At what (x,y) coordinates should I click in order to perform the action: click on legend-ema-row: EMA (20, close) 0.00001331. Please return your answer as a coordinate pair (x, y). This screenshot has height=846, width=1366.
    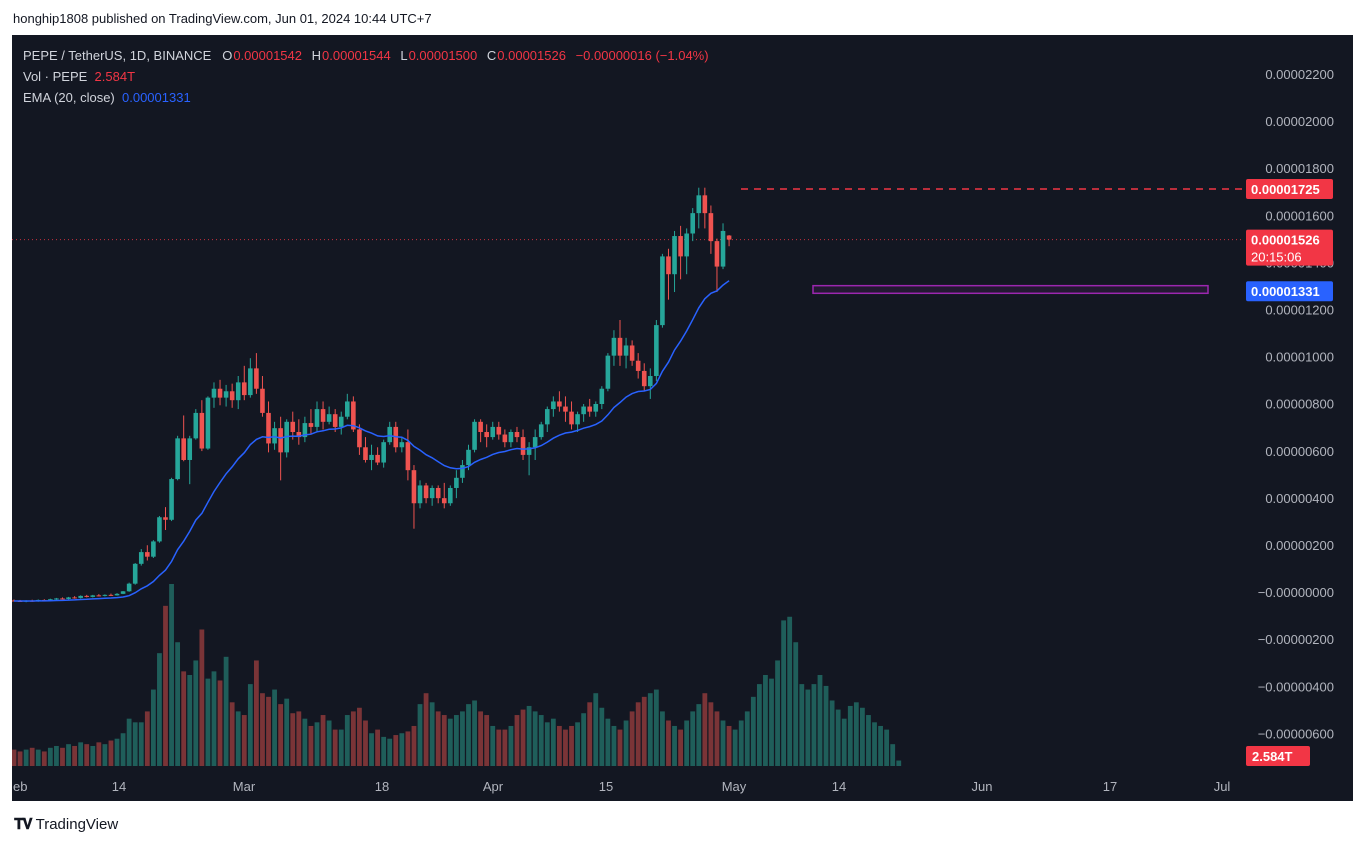
    Looking at the image, I should click on (369, 97).